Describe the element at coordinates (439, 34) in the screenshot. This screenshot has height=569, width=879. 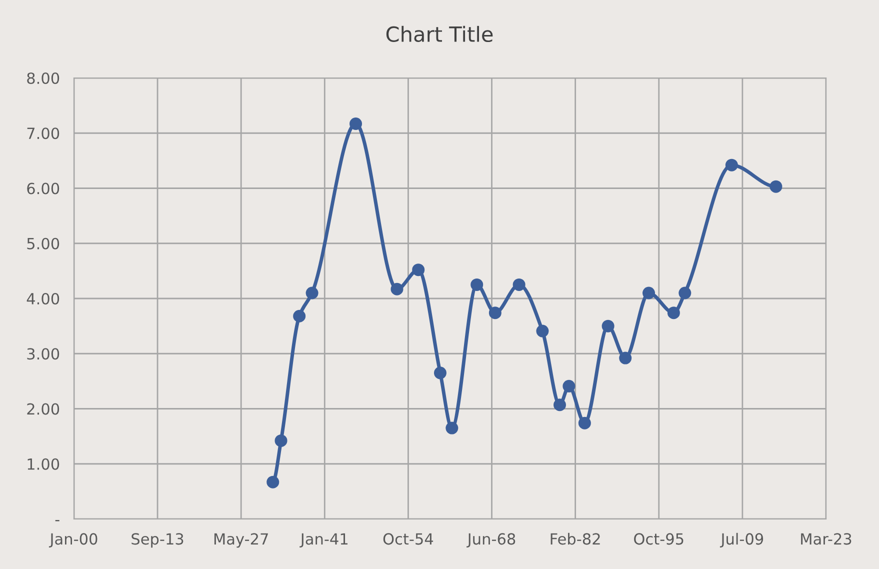
I see `chart-title: Chart Title` at that location.